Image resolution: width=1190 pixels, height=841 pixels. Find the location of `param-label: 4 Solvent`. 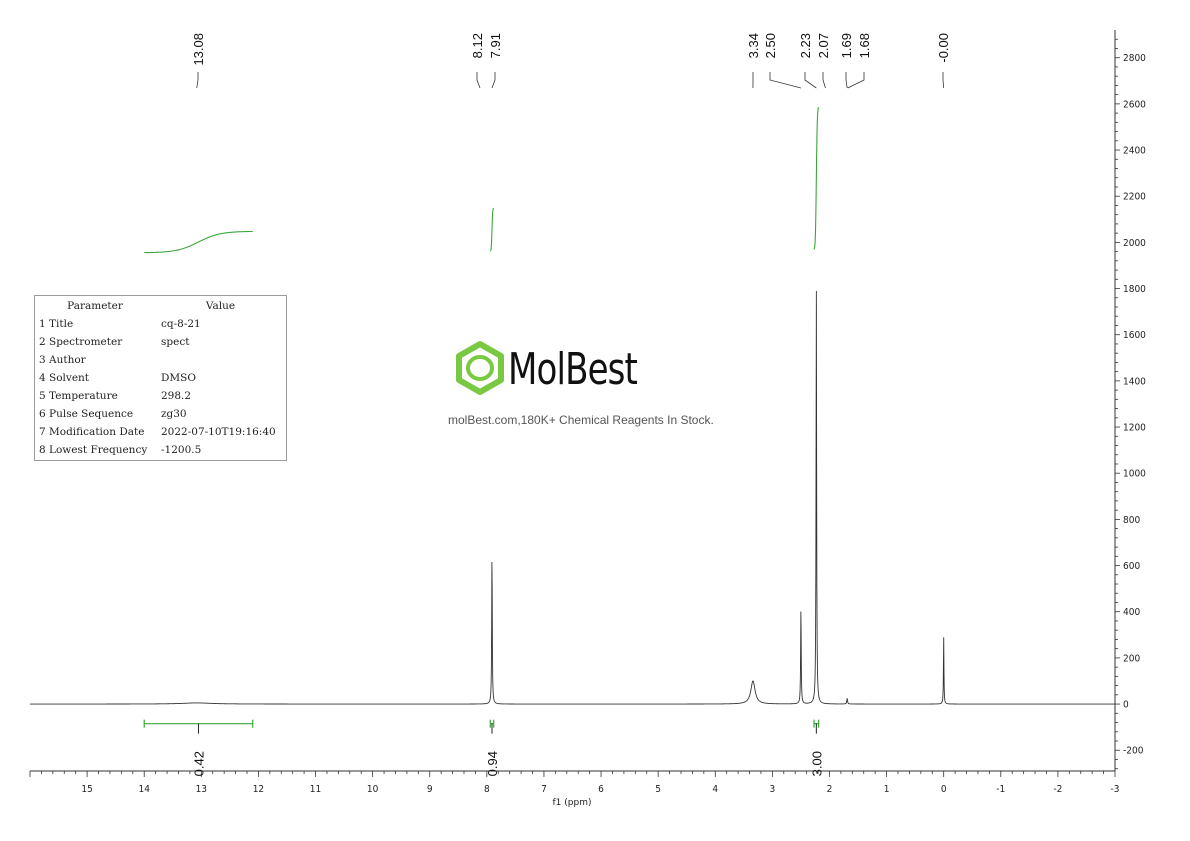

param-label: 4 Solvent is located at coordinates (64, 378).